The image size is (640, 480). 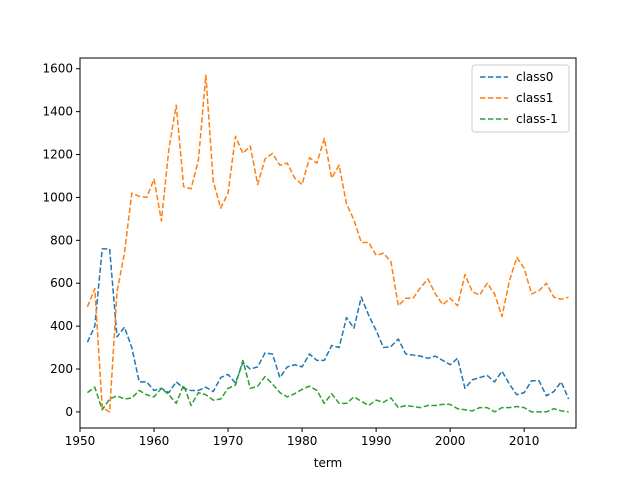 I want to click on x-axis: 1950 1960 1970 1980 1990 2000 2010, so click(x=302, y=438).